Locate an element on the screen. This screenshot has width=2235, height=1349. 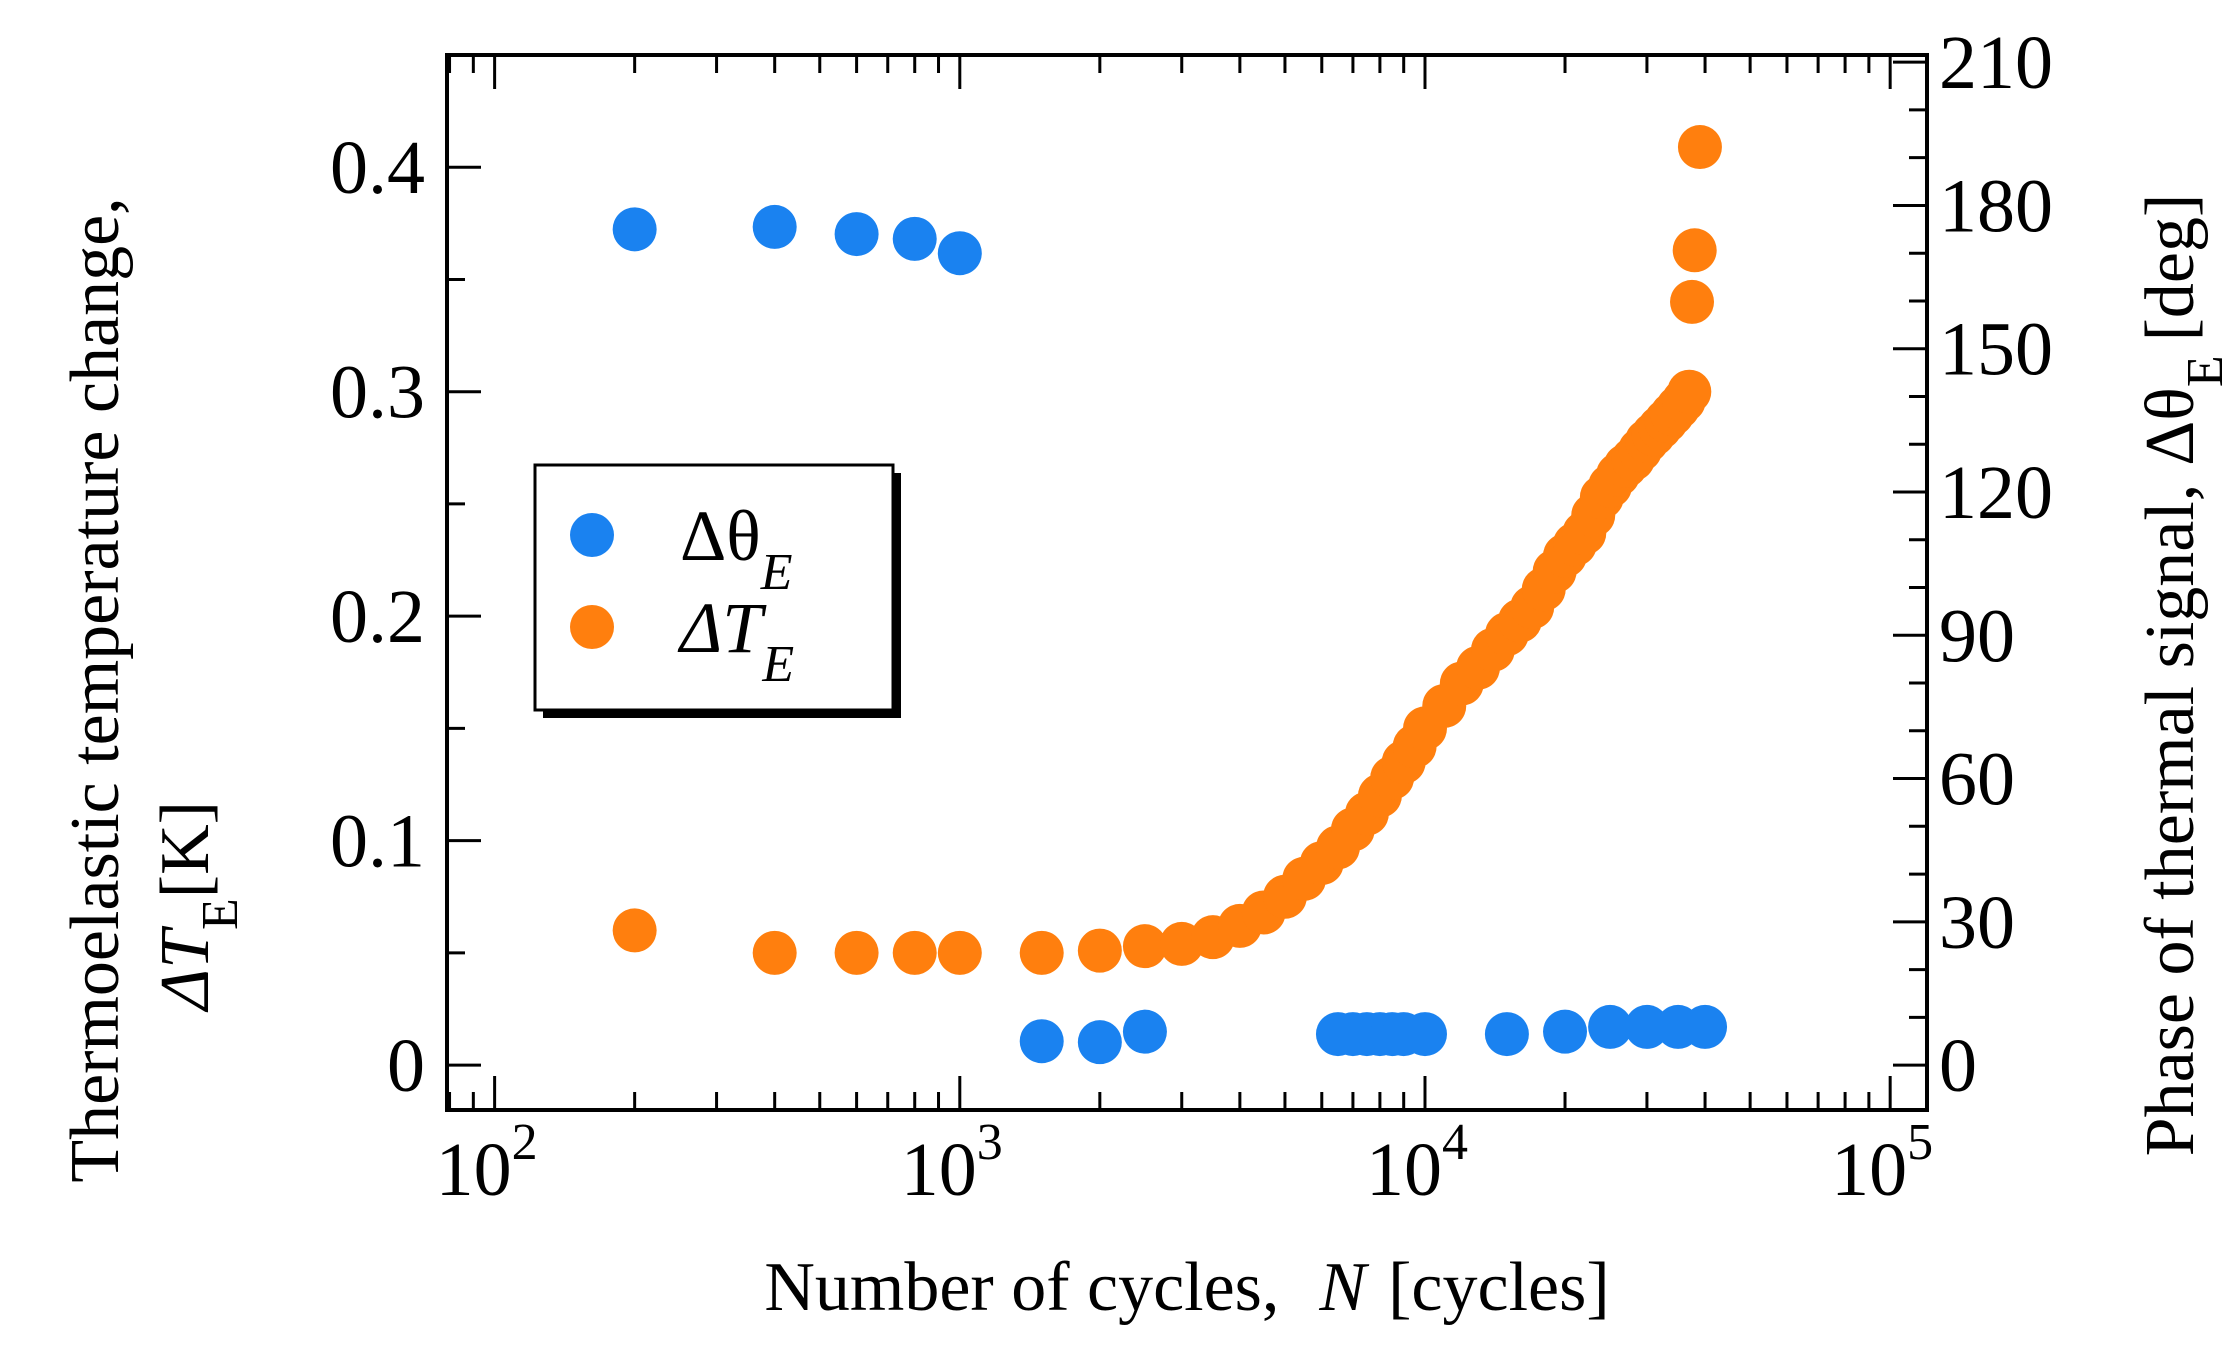
legend-marker-temperature is located at coordinates (592, 627).